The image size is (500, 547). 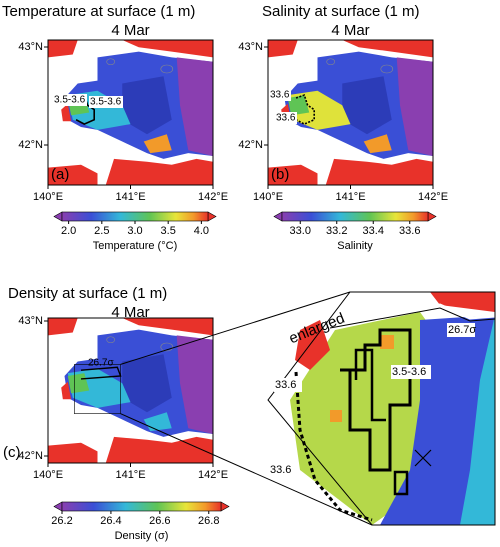 What do you see at coordinates (341, 11) in the screenshot?
I see `panel-title: Salinity at surface (1 m)` at bounding box center [341, 11].